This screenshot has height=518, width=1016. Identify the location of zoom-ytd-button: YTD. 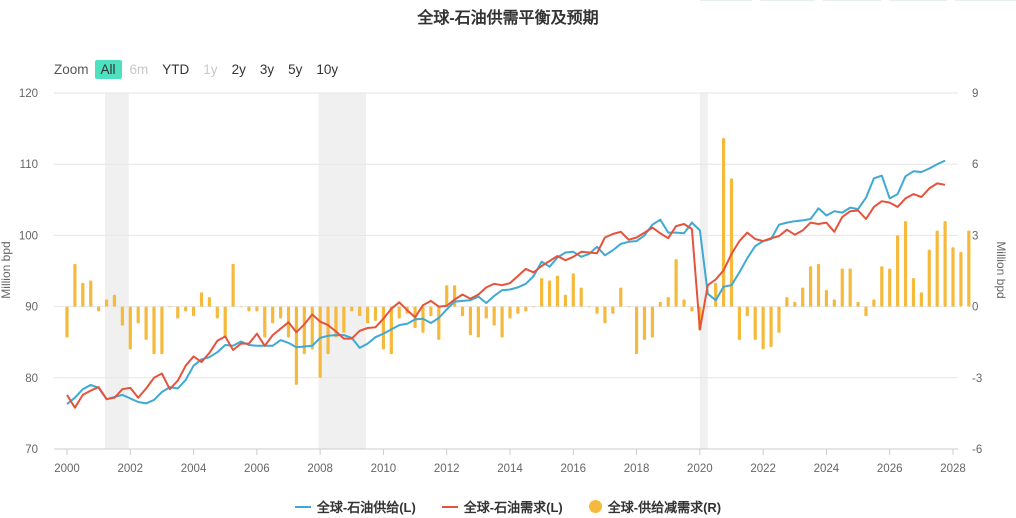
(176, 69).